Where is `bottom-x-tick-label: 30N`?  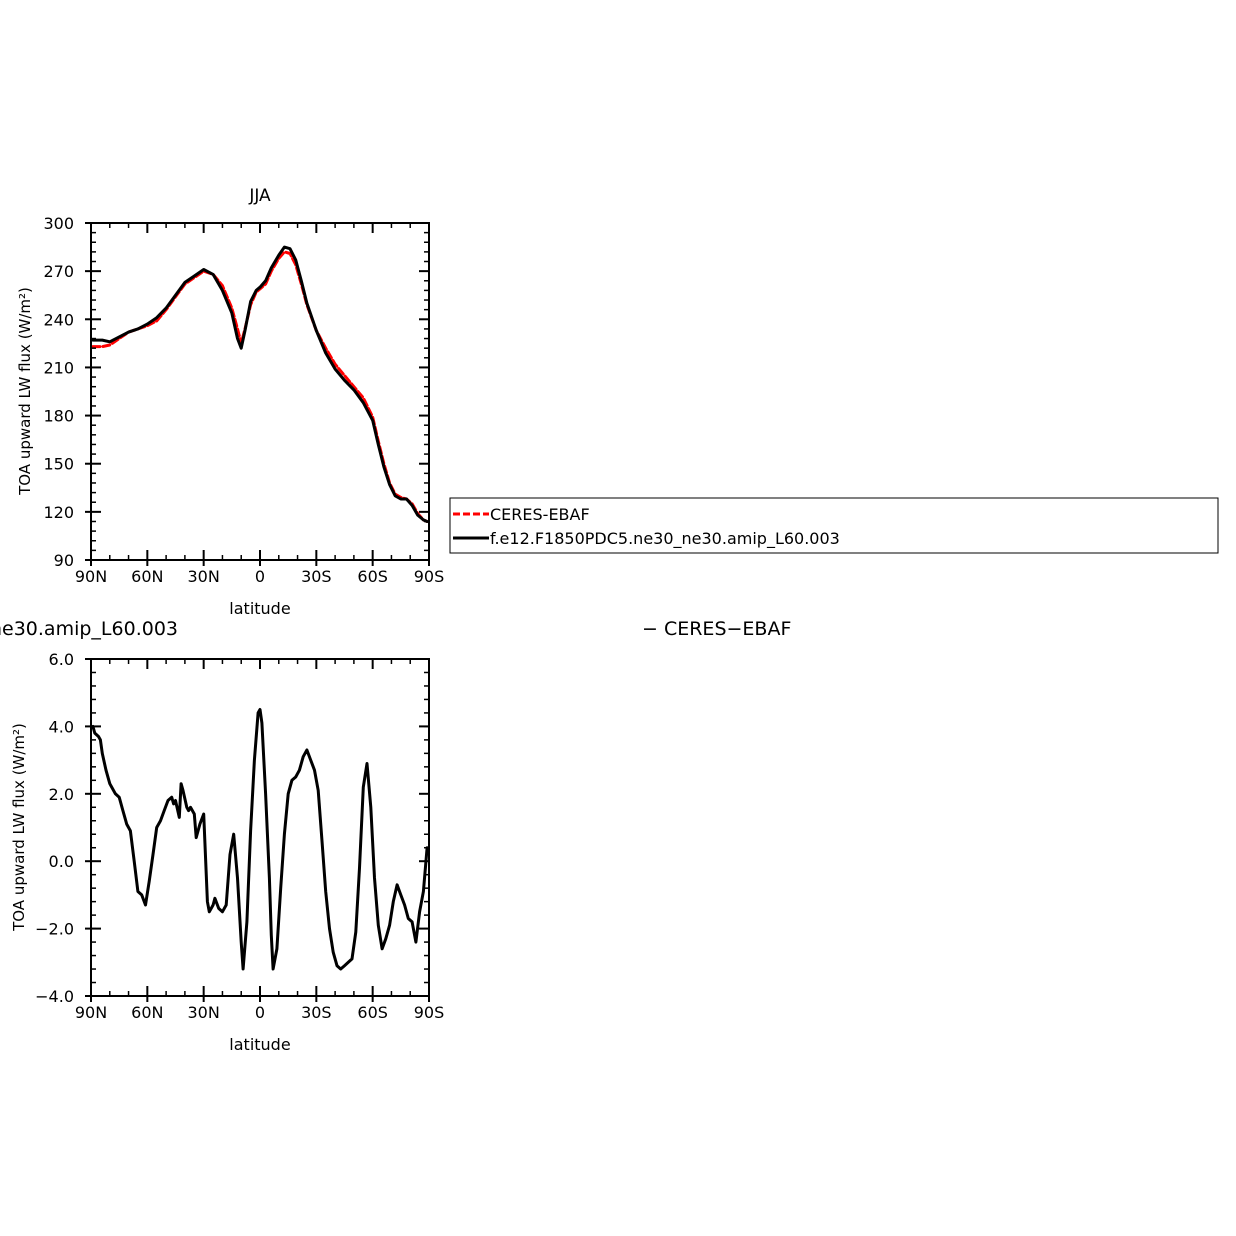
bottom-x-tick-label: 30N is located at coordinates (204, 1012).